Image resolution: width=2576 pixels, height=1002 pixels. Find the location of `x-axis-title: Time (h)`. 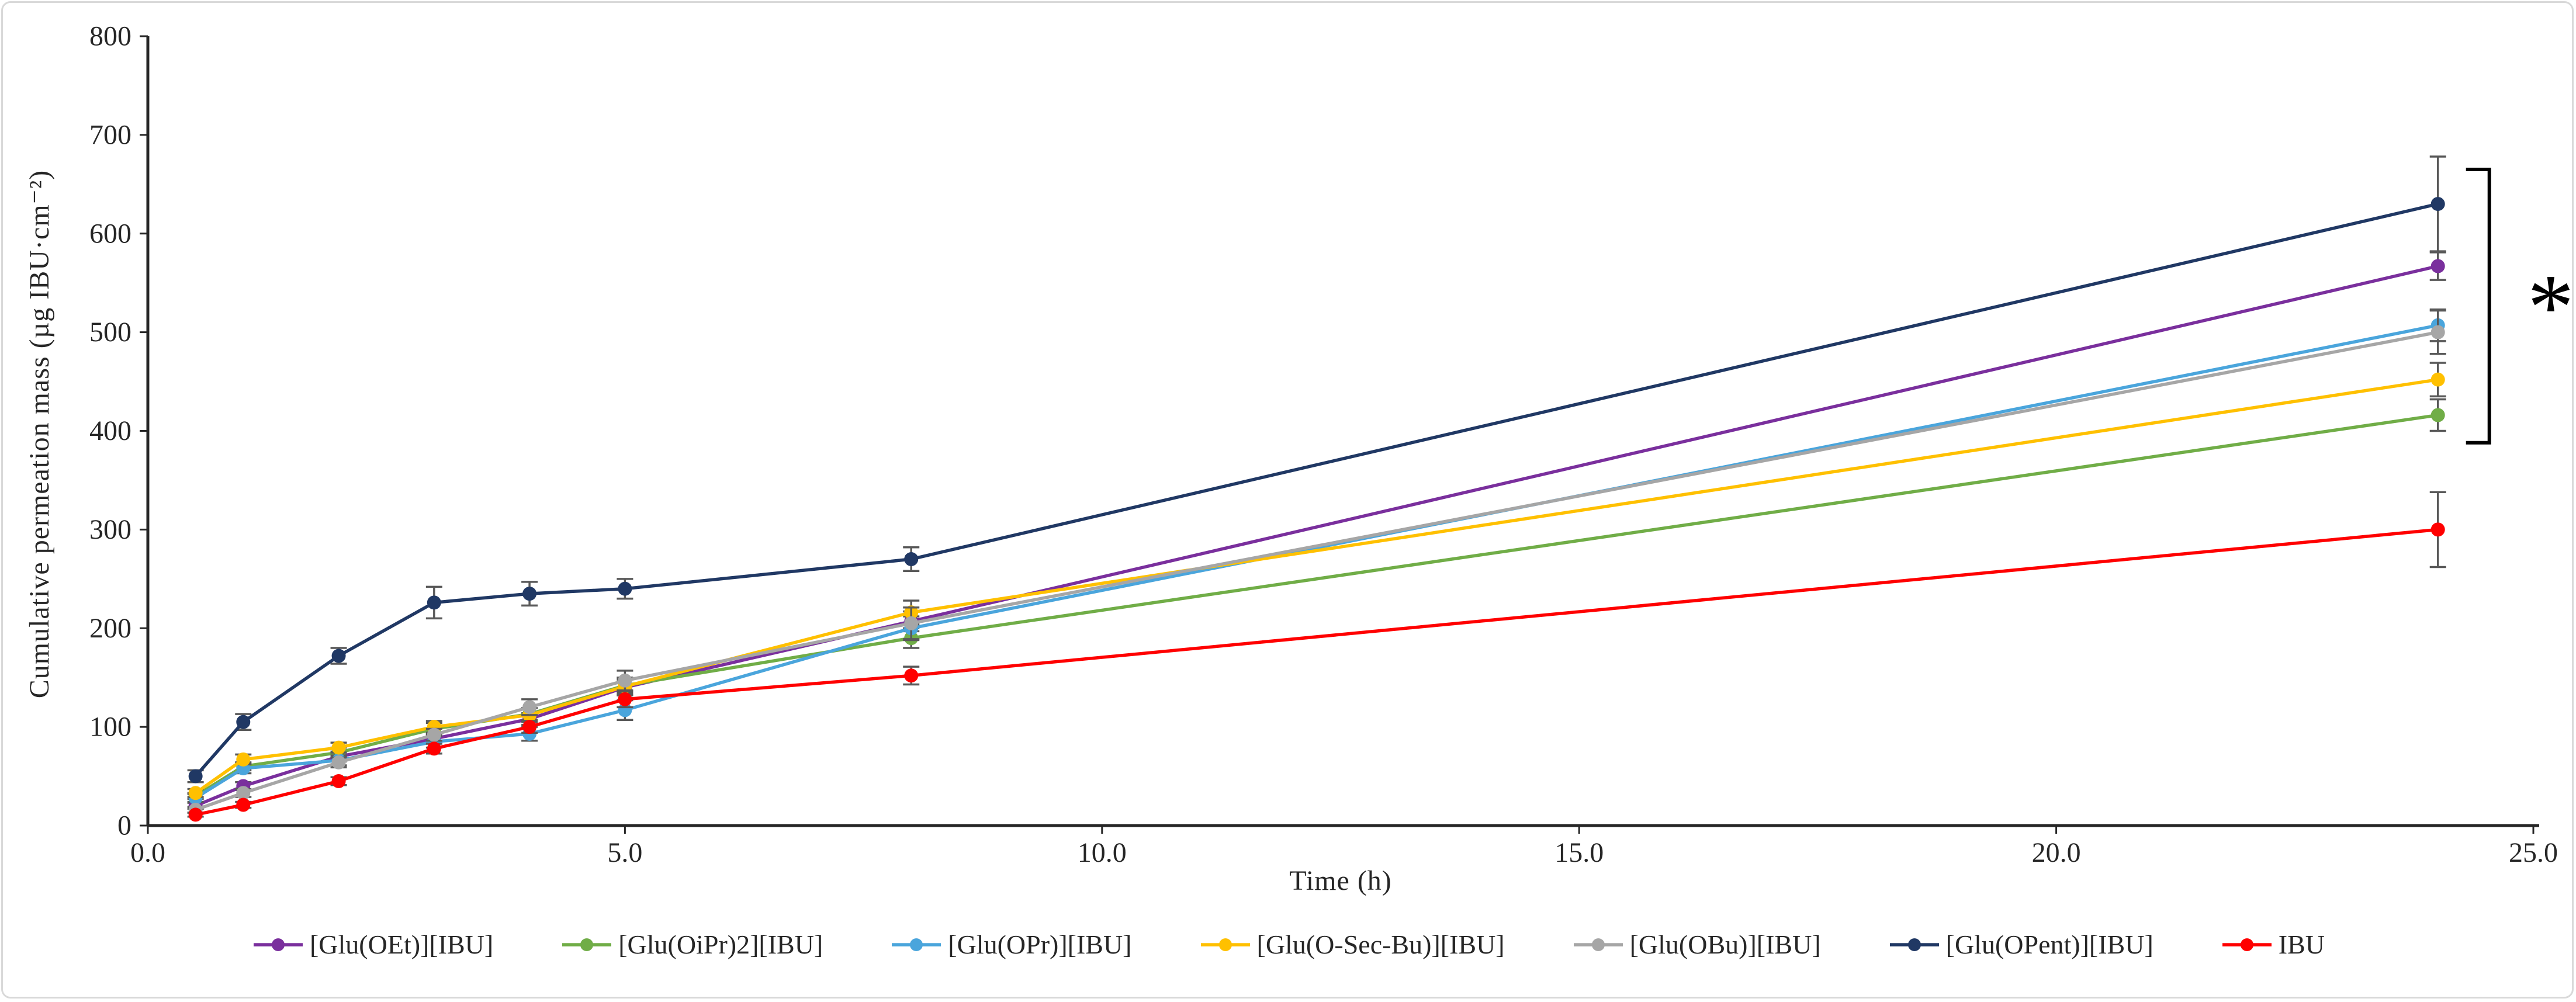

x-axis-title: Time (h) is located at coordinates (1340, 880).